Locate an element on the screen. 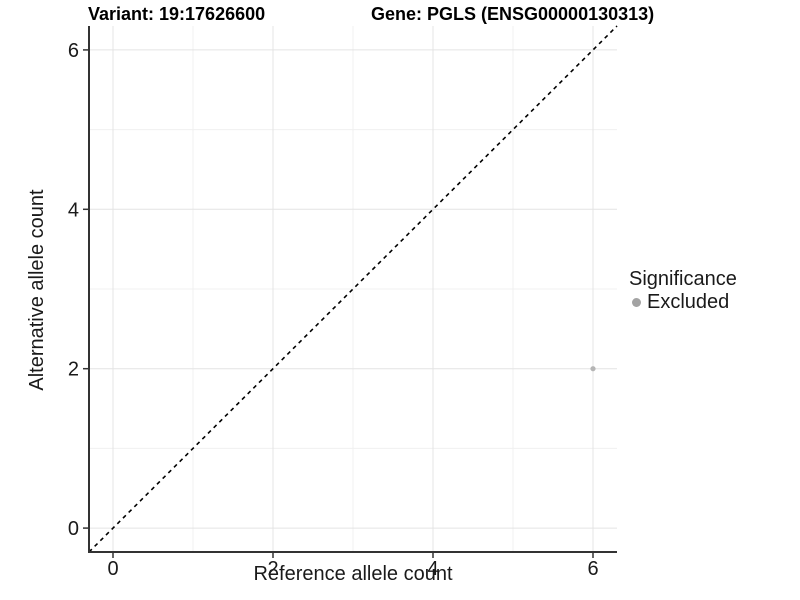 This screenshot has width=800, height=600. legend-key-dot-icon is located at coordinates (636, 302).